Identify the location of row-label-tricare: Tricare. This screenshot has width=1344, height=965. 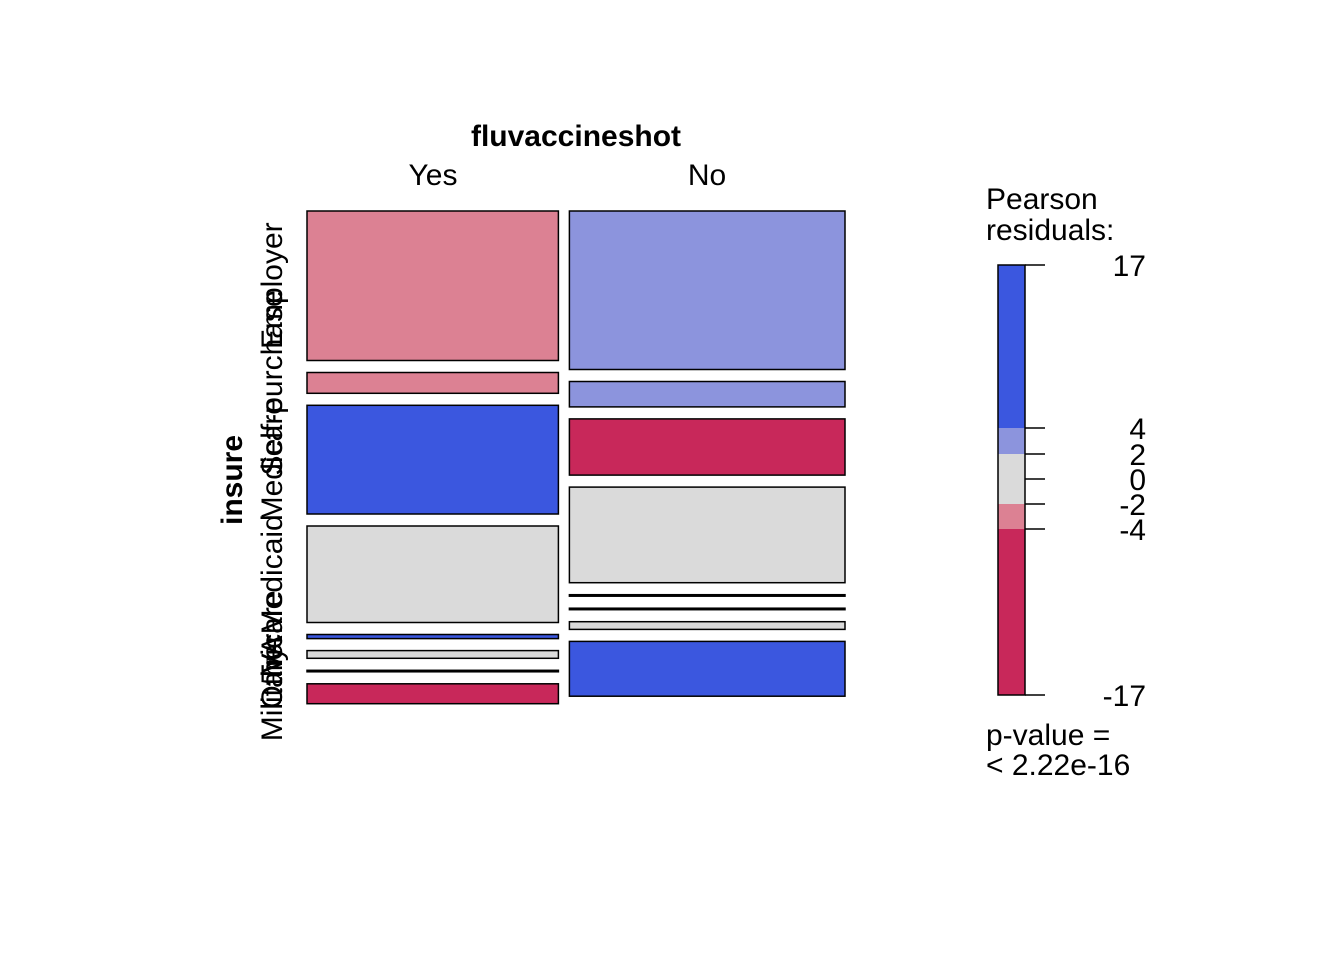
(272, 636).